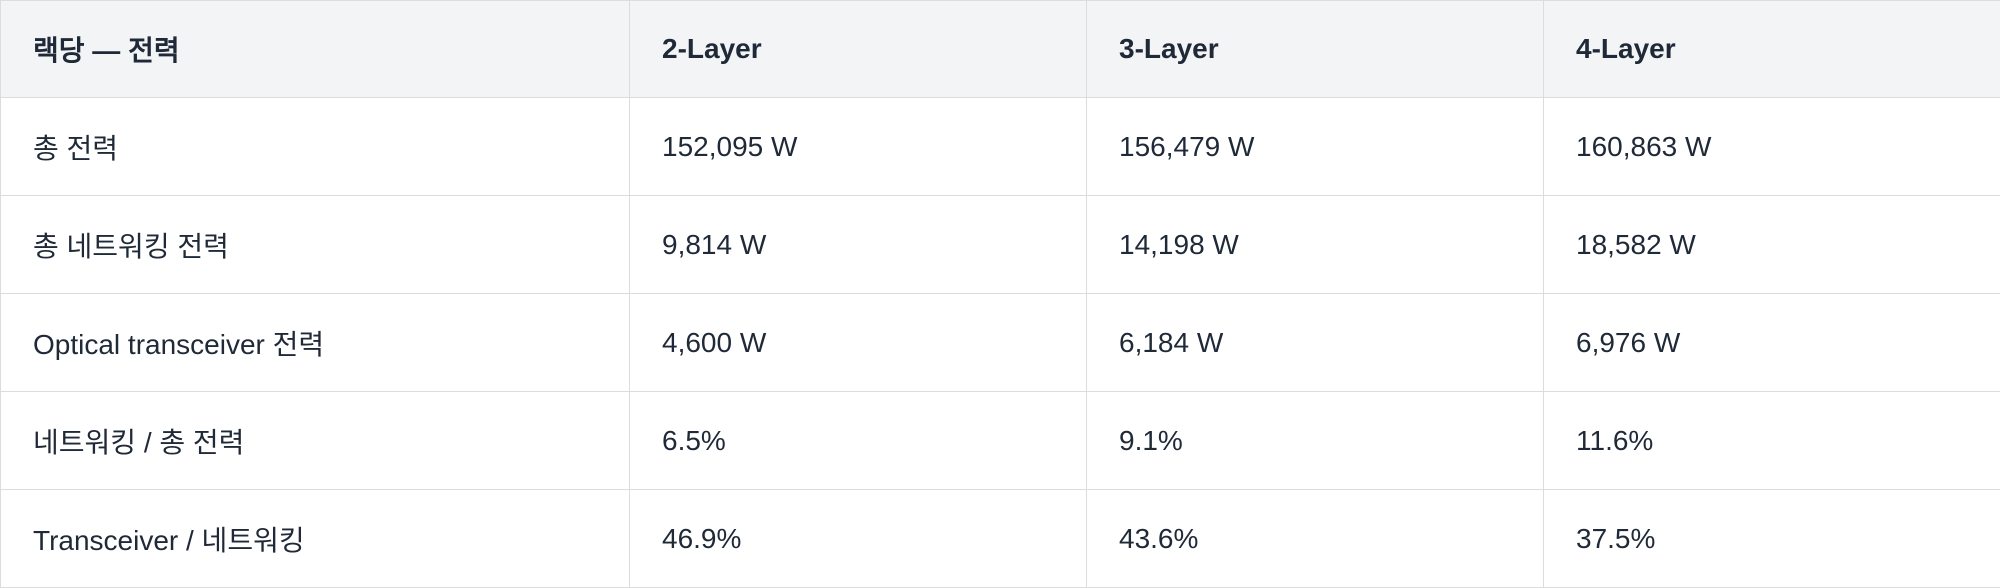  Describe the element at coordinates (1315, 146) in the screenshot. I see `value-cell: 156,479 W` at that location.